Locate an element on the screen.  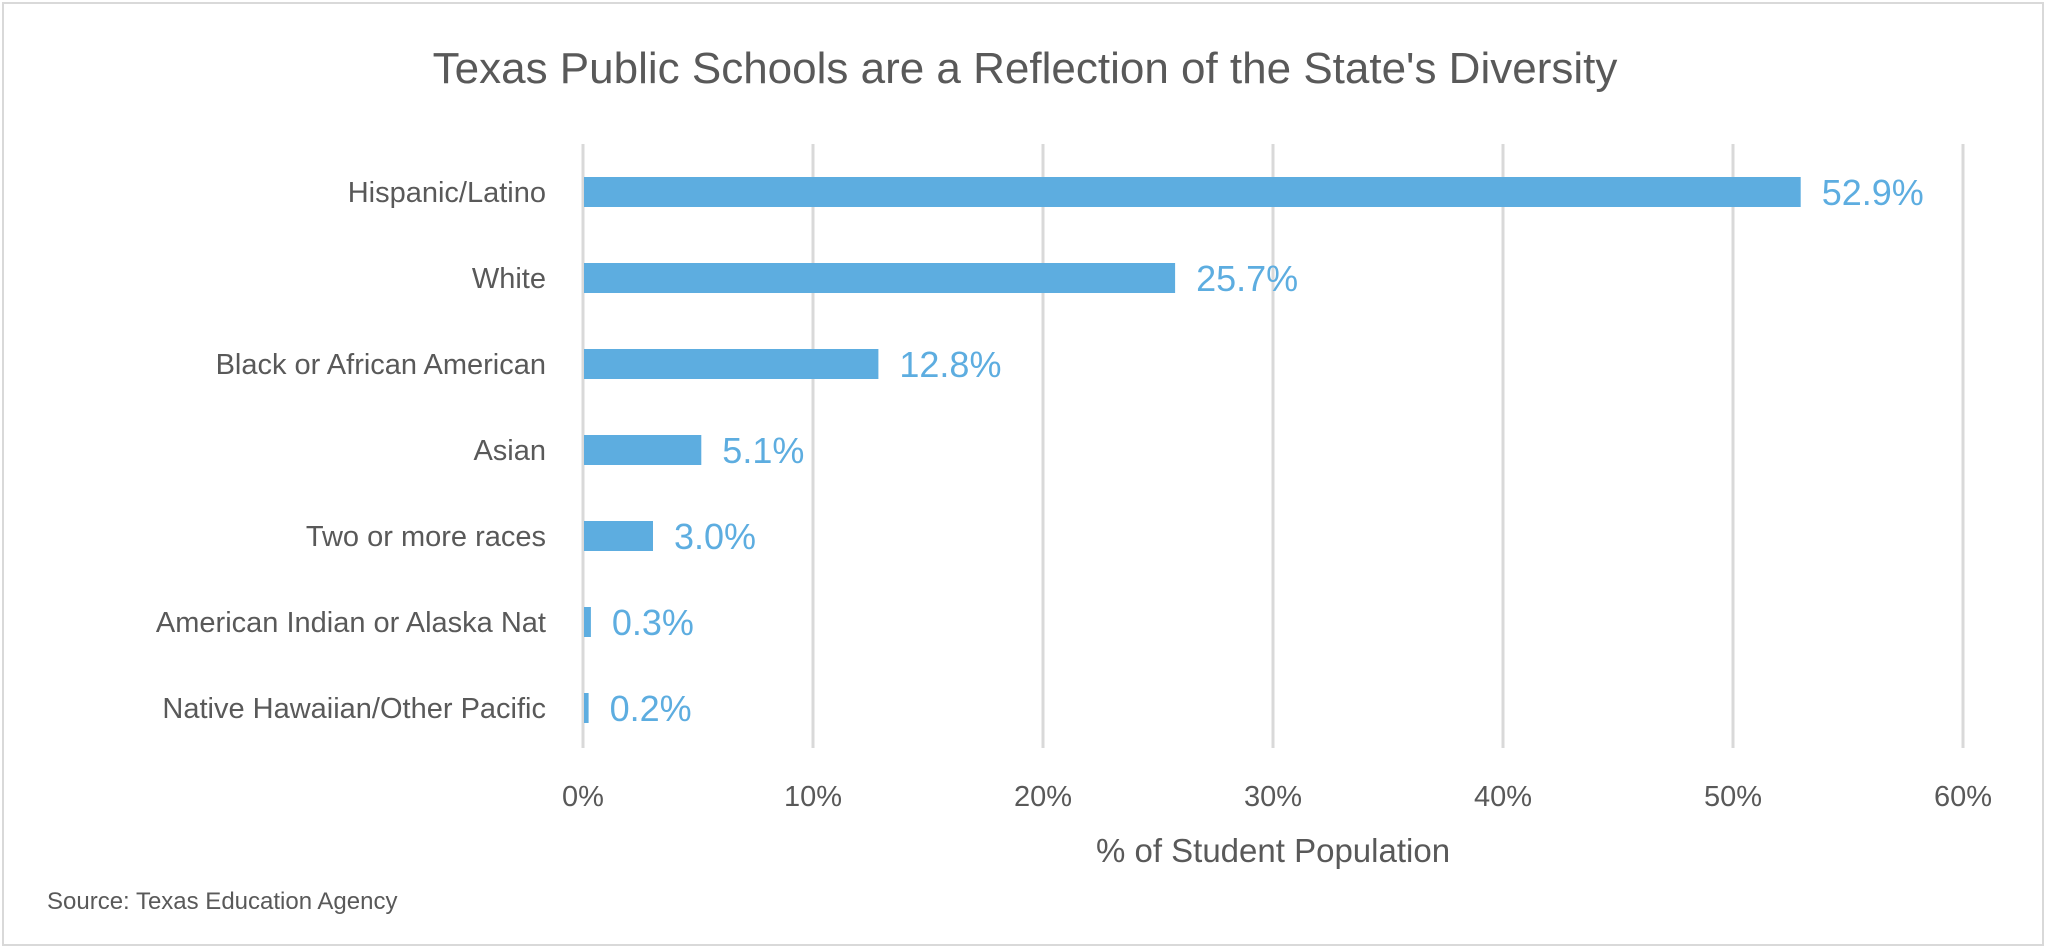
data-label: 25.7% is located at coordinates (1247, 278).